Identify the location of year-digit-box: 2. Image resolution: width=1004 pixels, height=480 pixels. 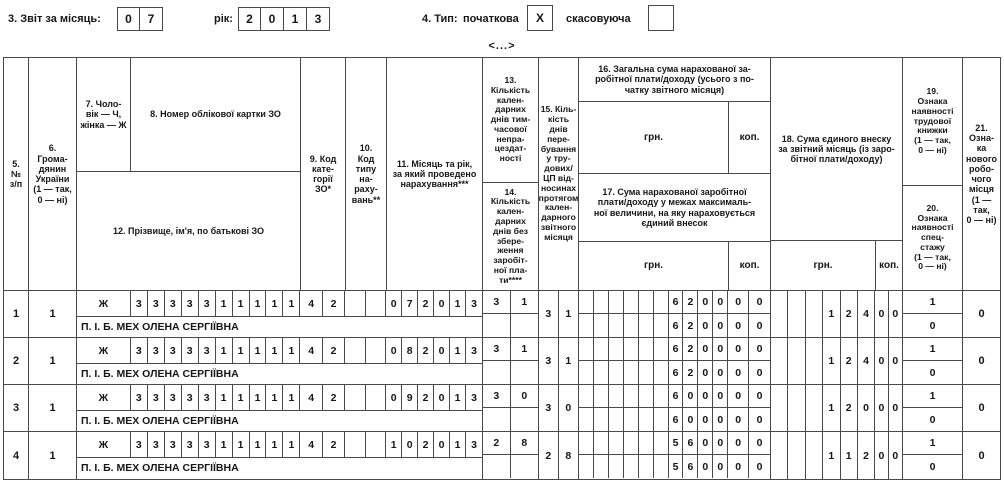
(249, 19).